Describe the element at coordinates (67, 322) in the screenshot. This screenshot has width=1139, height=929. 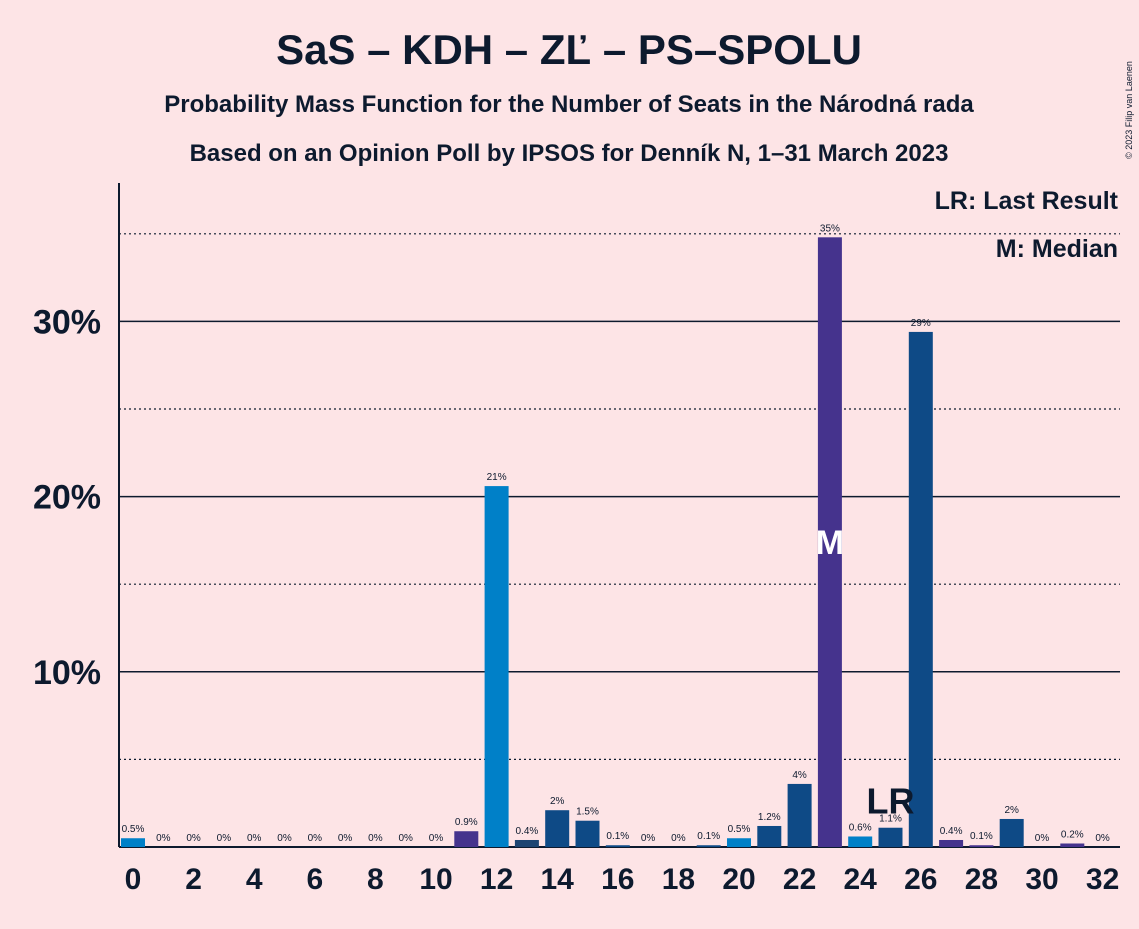
I see `y-tick-label: 30%` at that location.